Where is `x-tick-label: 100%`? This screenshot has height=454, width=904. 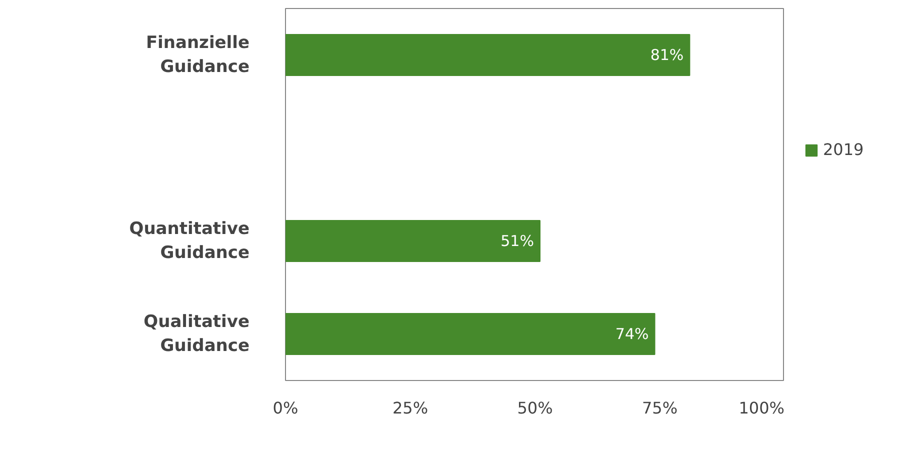
x-tick-label: 100% is located at coordinates (761, 408).